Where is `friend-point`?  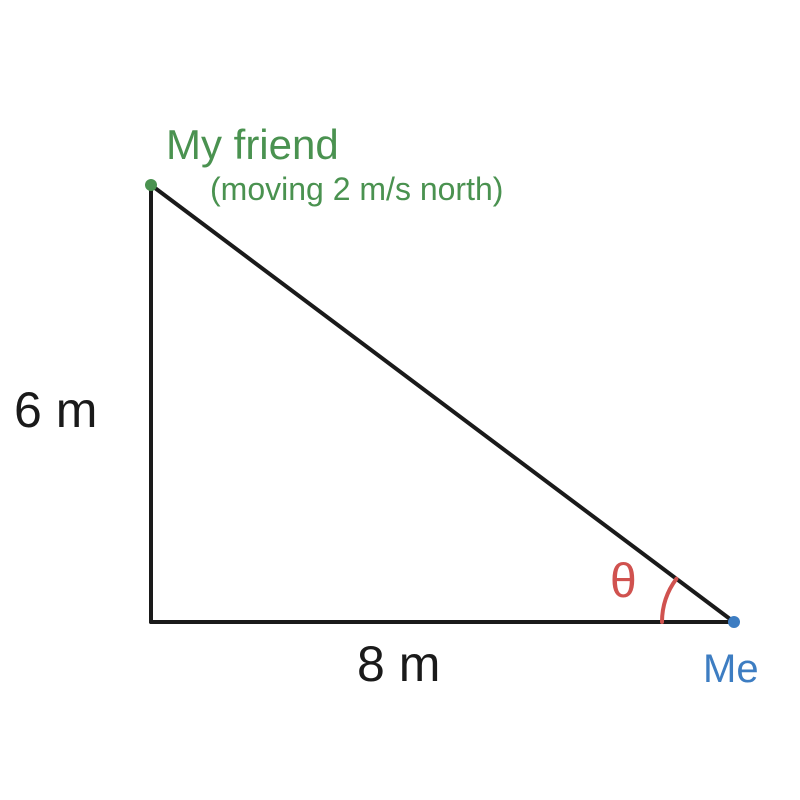
friend-point is located at coordinates (151, 185).